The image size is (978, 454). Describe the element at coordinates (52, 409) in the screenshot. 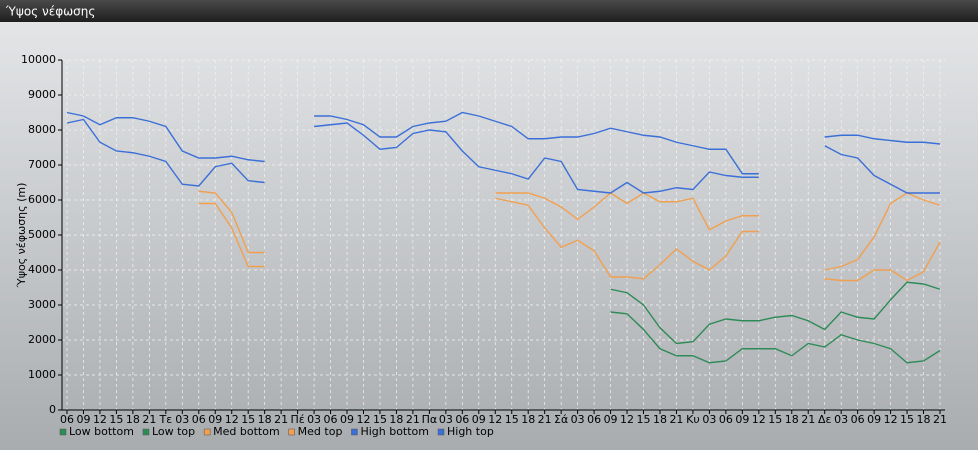

I see `y-tick-label: 0` at that location.